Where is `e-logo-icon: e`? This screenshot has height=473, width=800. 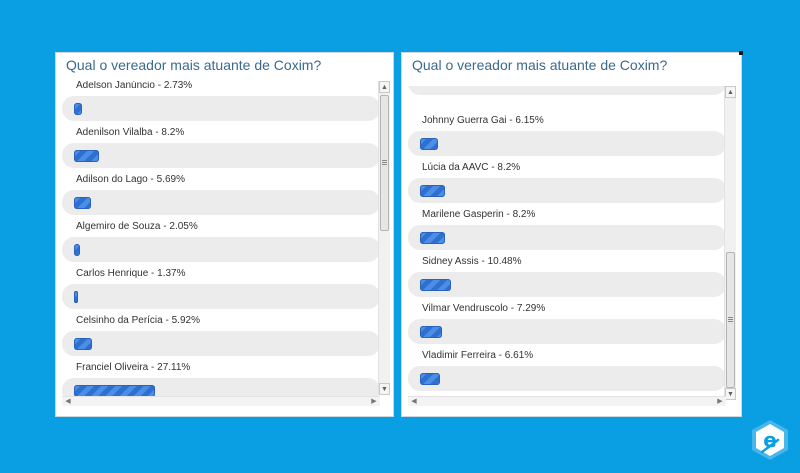
e-logo-icon: e is located at coordinates (770, 440).